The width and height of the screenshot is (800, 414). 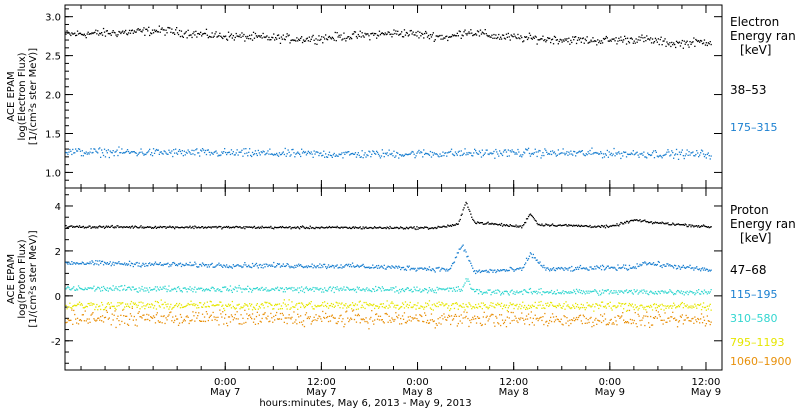 What do you see at coordinates (56, 342) in the screenshot?
I see `y-tick-label: -2` at bounding box center [56, 342].